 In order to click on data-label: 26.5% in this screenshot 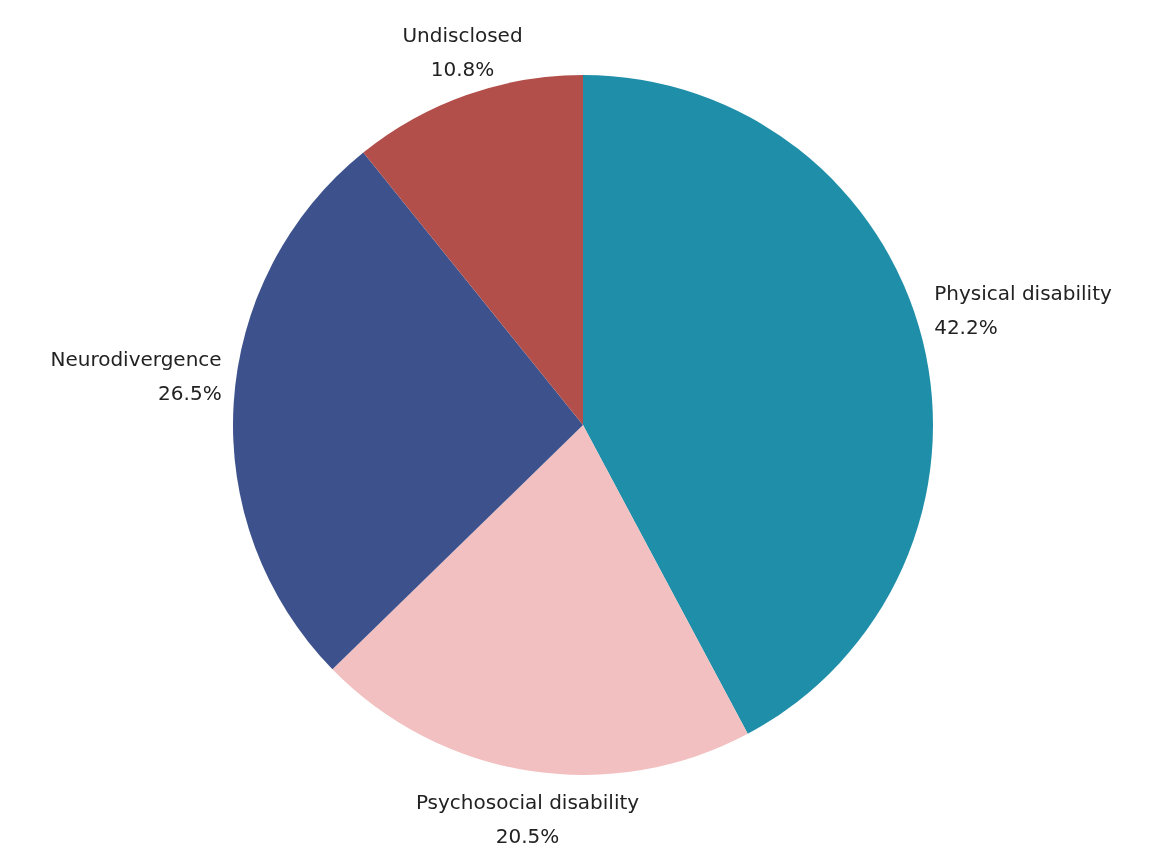, I will do `click(190, 393)`.